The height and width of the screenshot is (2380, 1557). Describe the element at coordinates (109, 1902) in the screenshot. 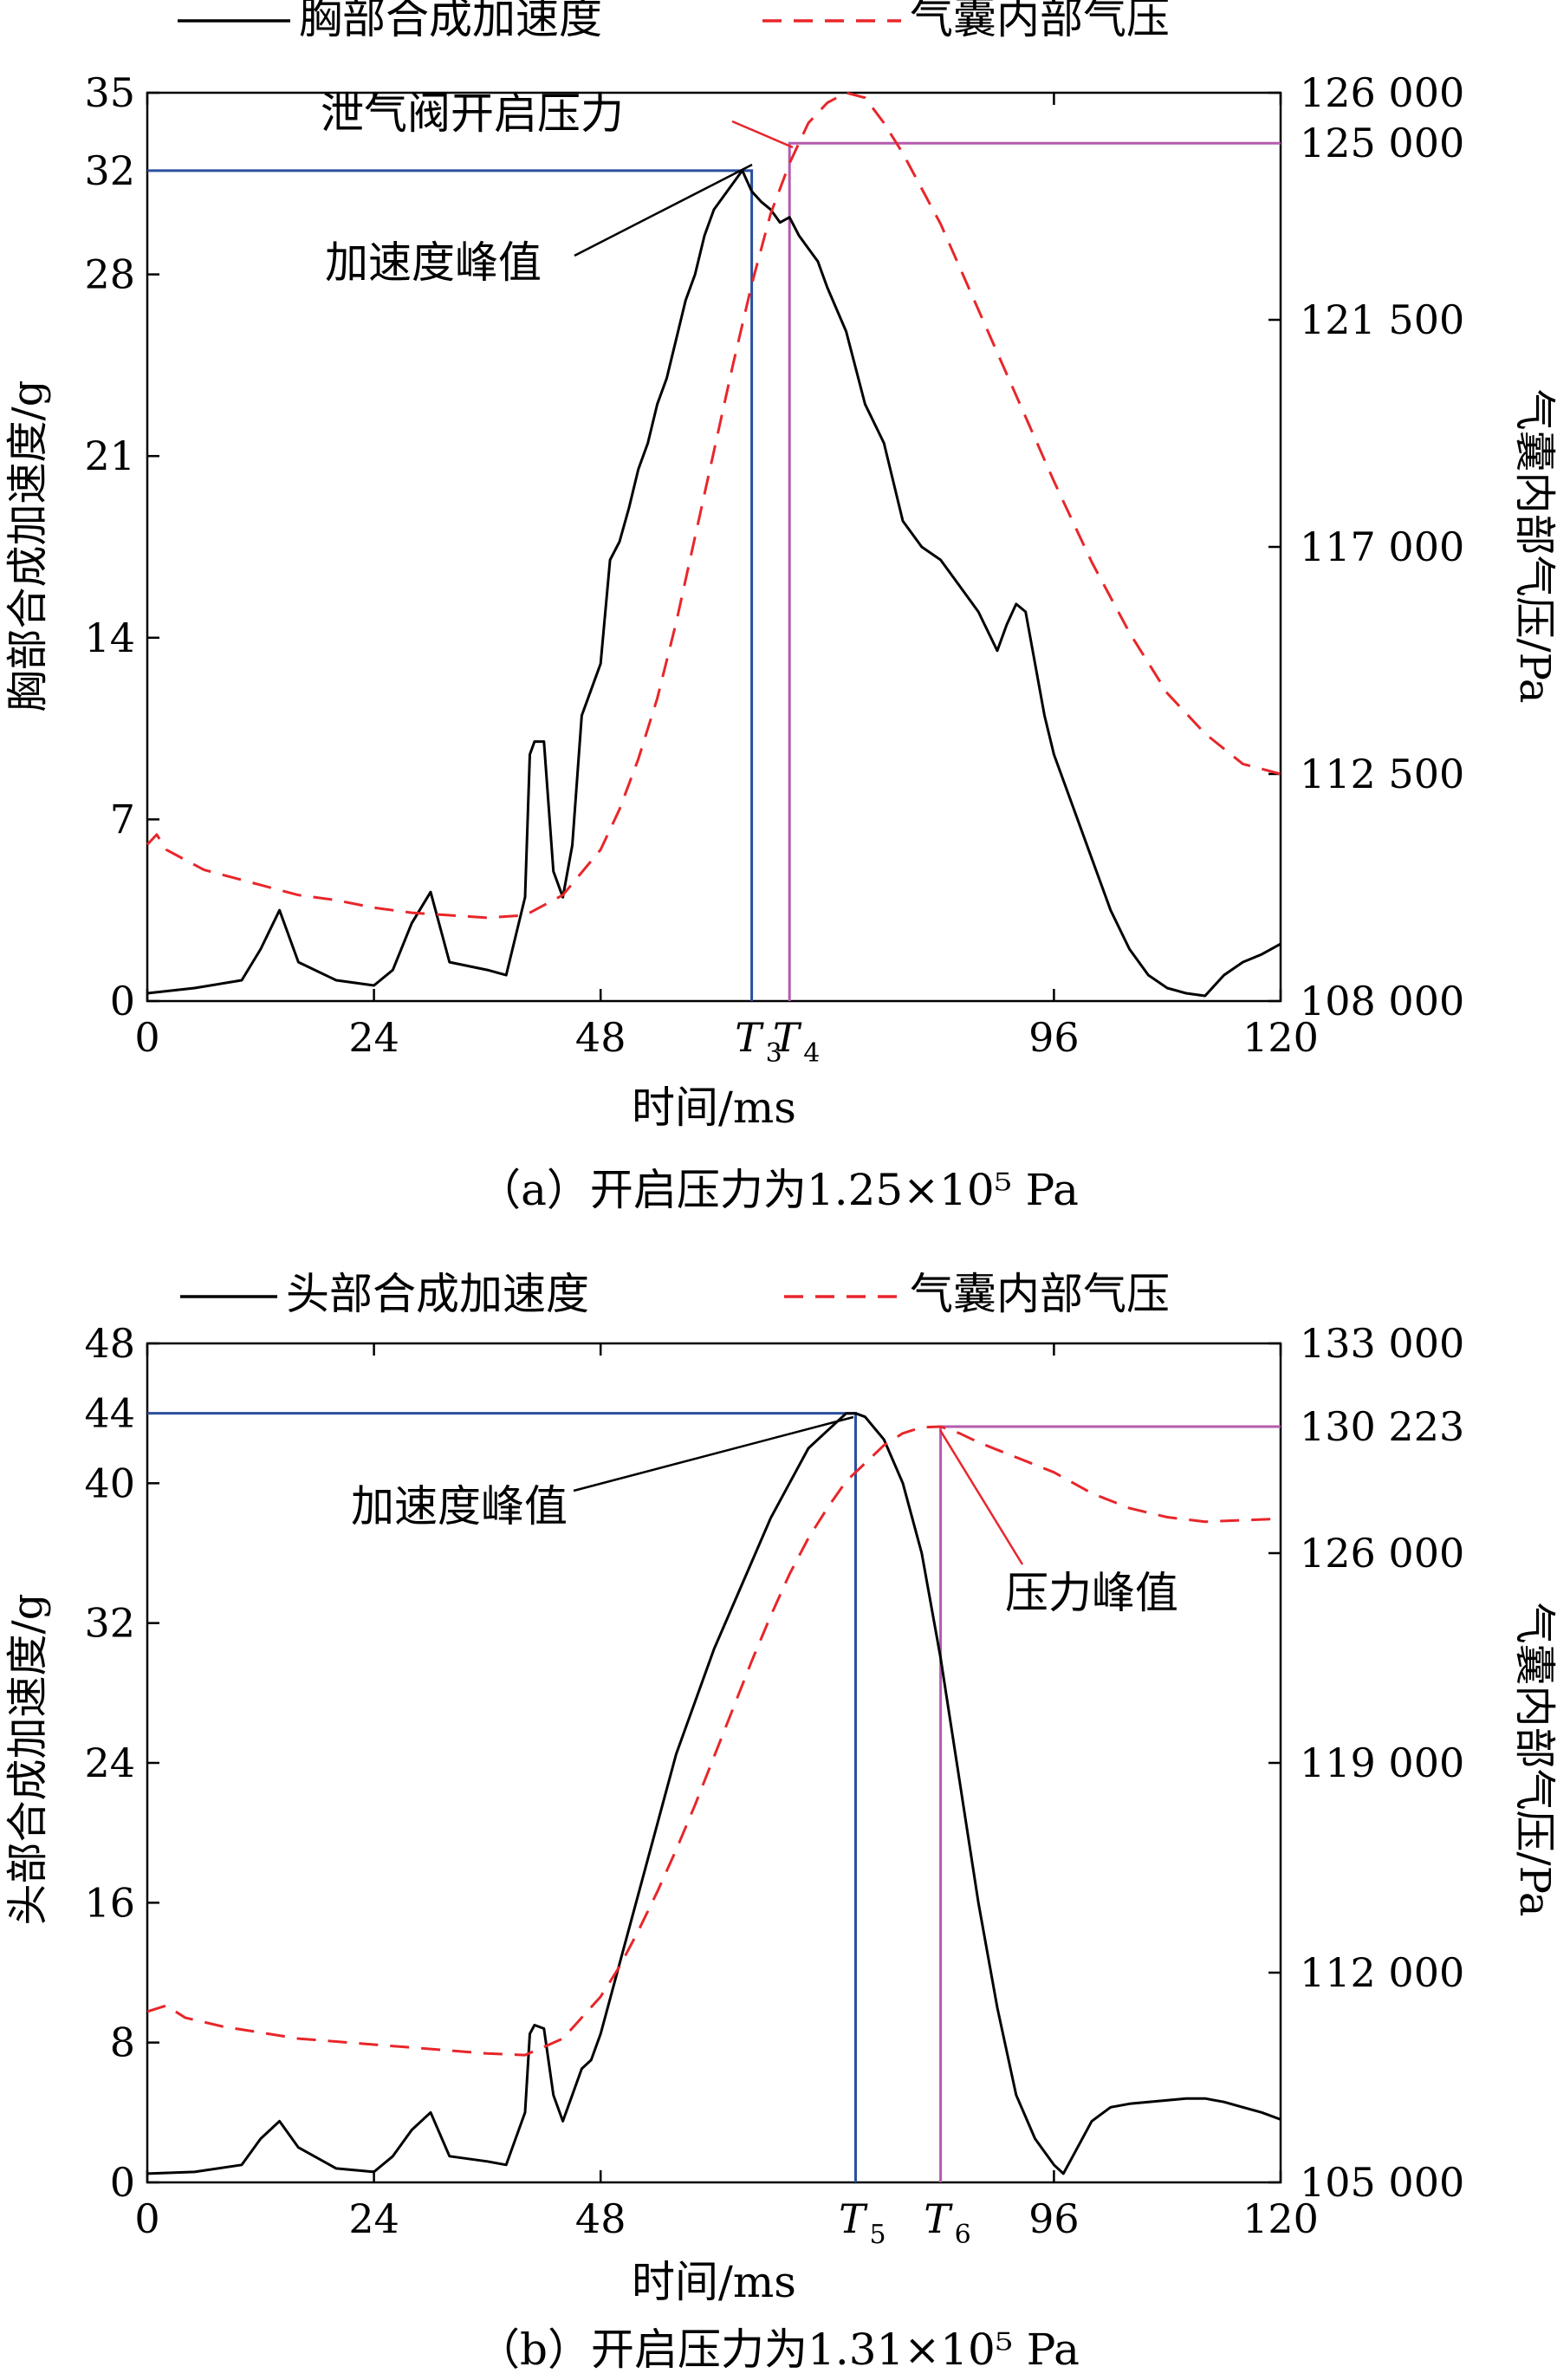

I see `y-left-tick-label: 16` at that location.